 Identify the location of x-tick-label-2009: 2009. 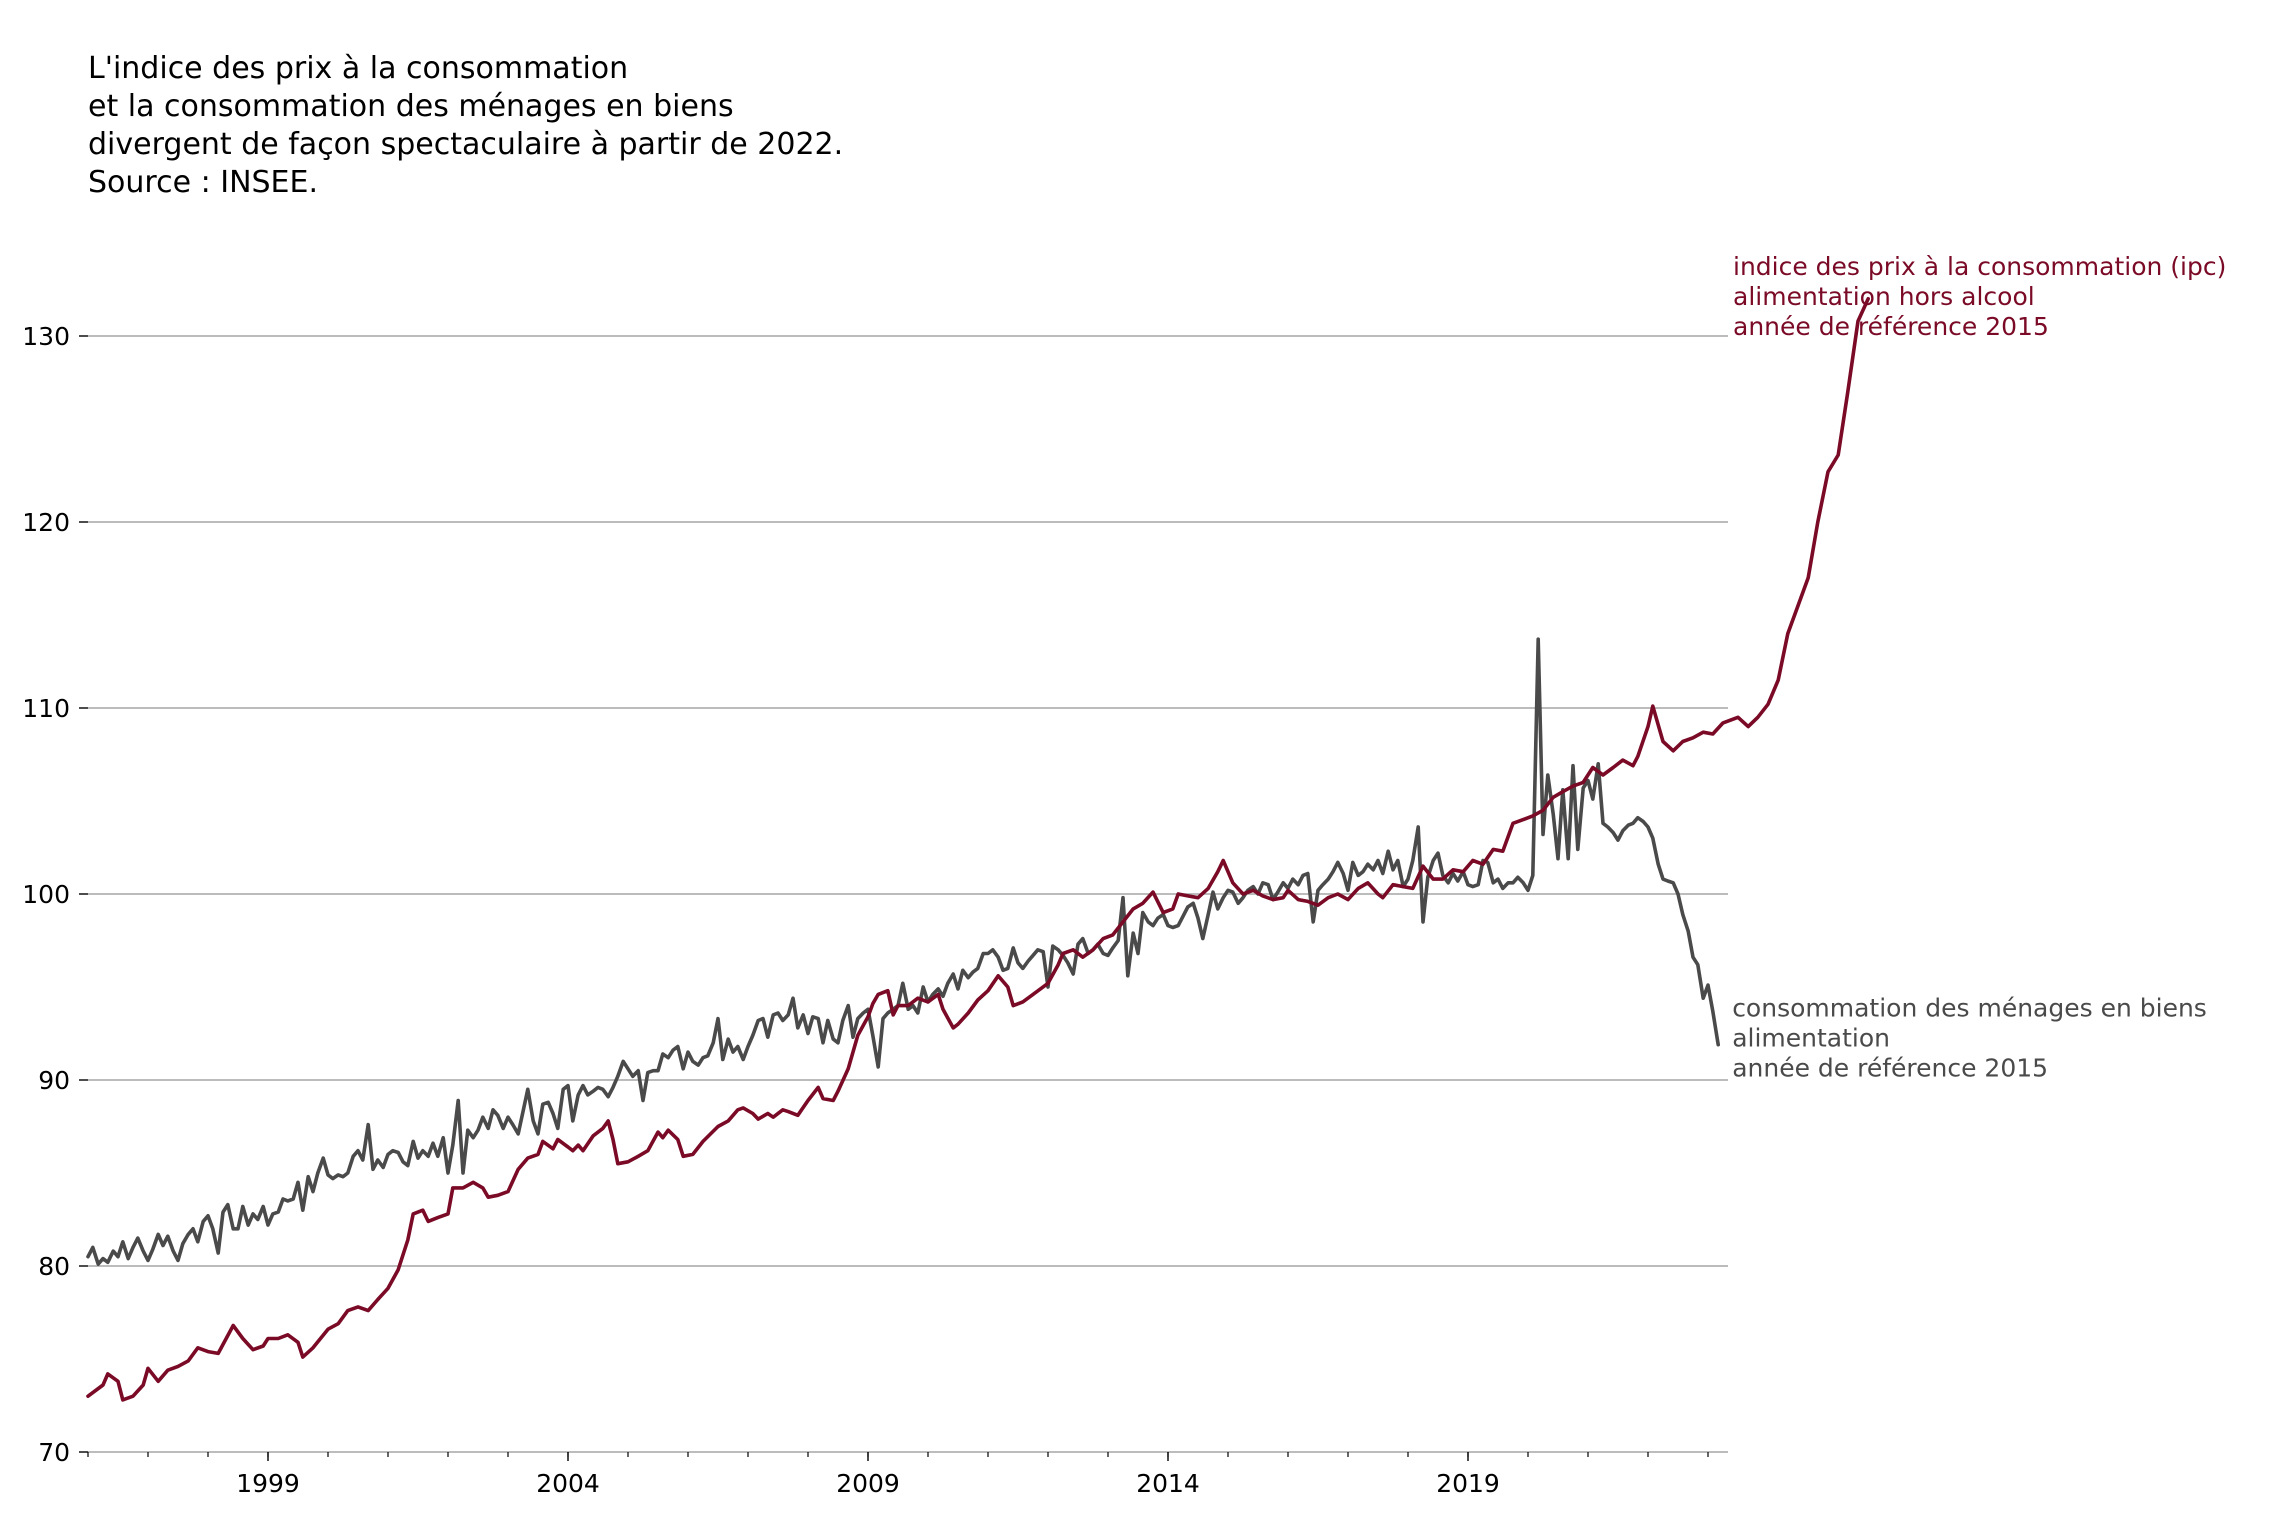
(868, 1483).